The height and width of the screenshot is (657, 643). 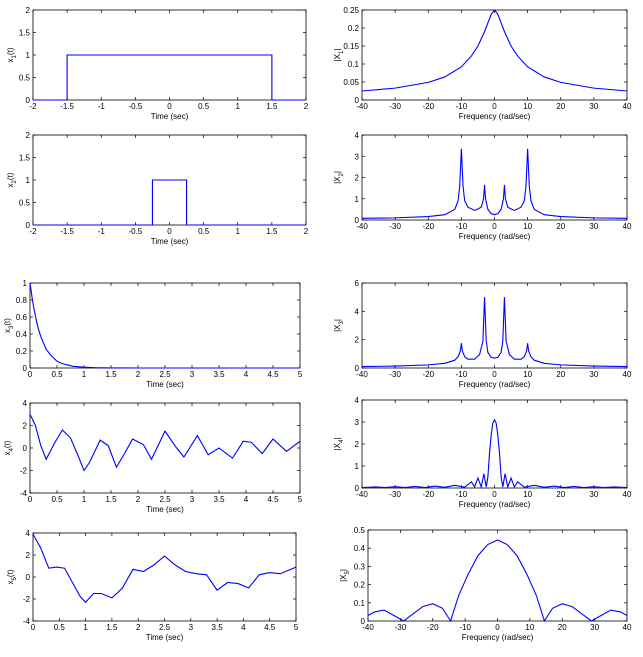 What do you see at coordinates (10, 176) in the screenshot?
I see `y-axis-label-tail: (t)` at bounding box center [10, 176].